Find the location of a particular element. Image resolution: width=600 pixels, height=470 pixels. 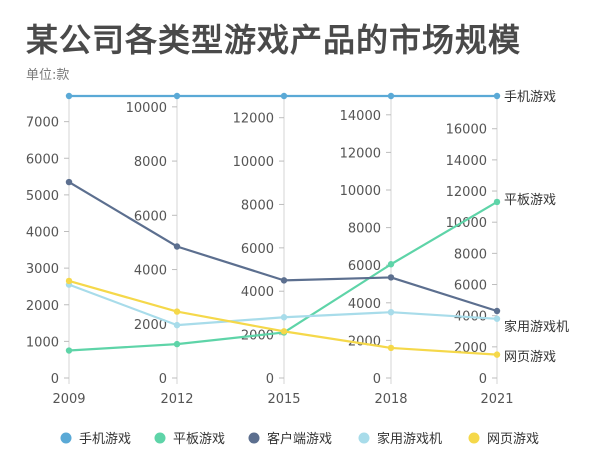

axis-tick-label: 1000 is located at coordinates (42, 342).